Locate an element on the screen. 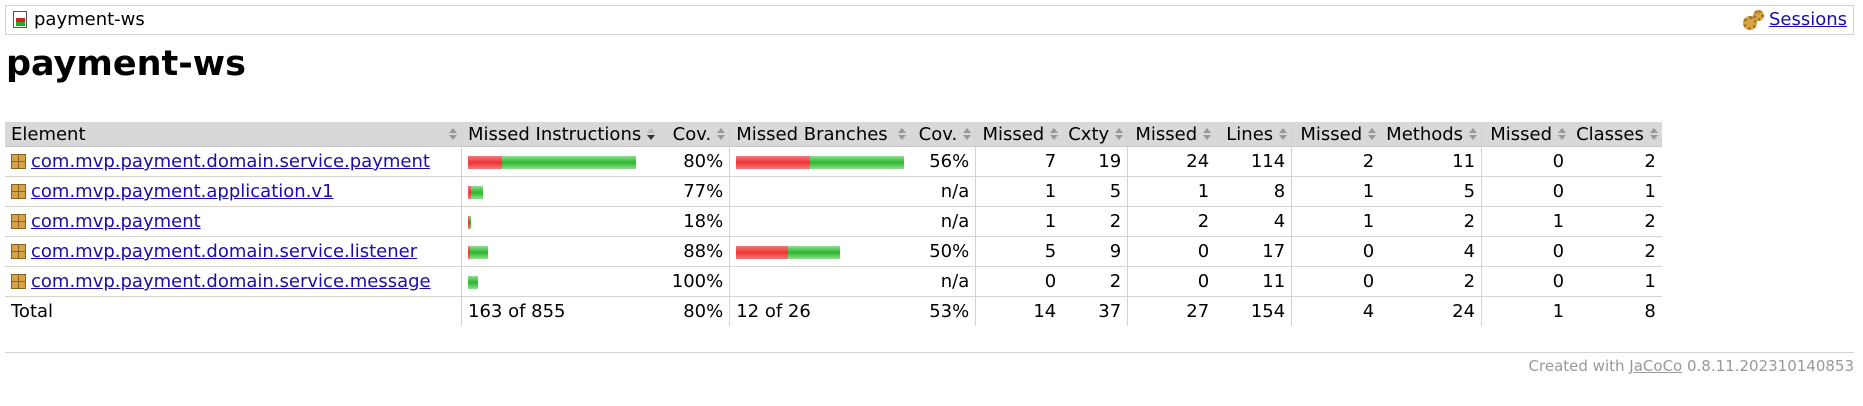  element-cell: com.mvp.payment.domain.service.listener is located at coordinates (233, 251).